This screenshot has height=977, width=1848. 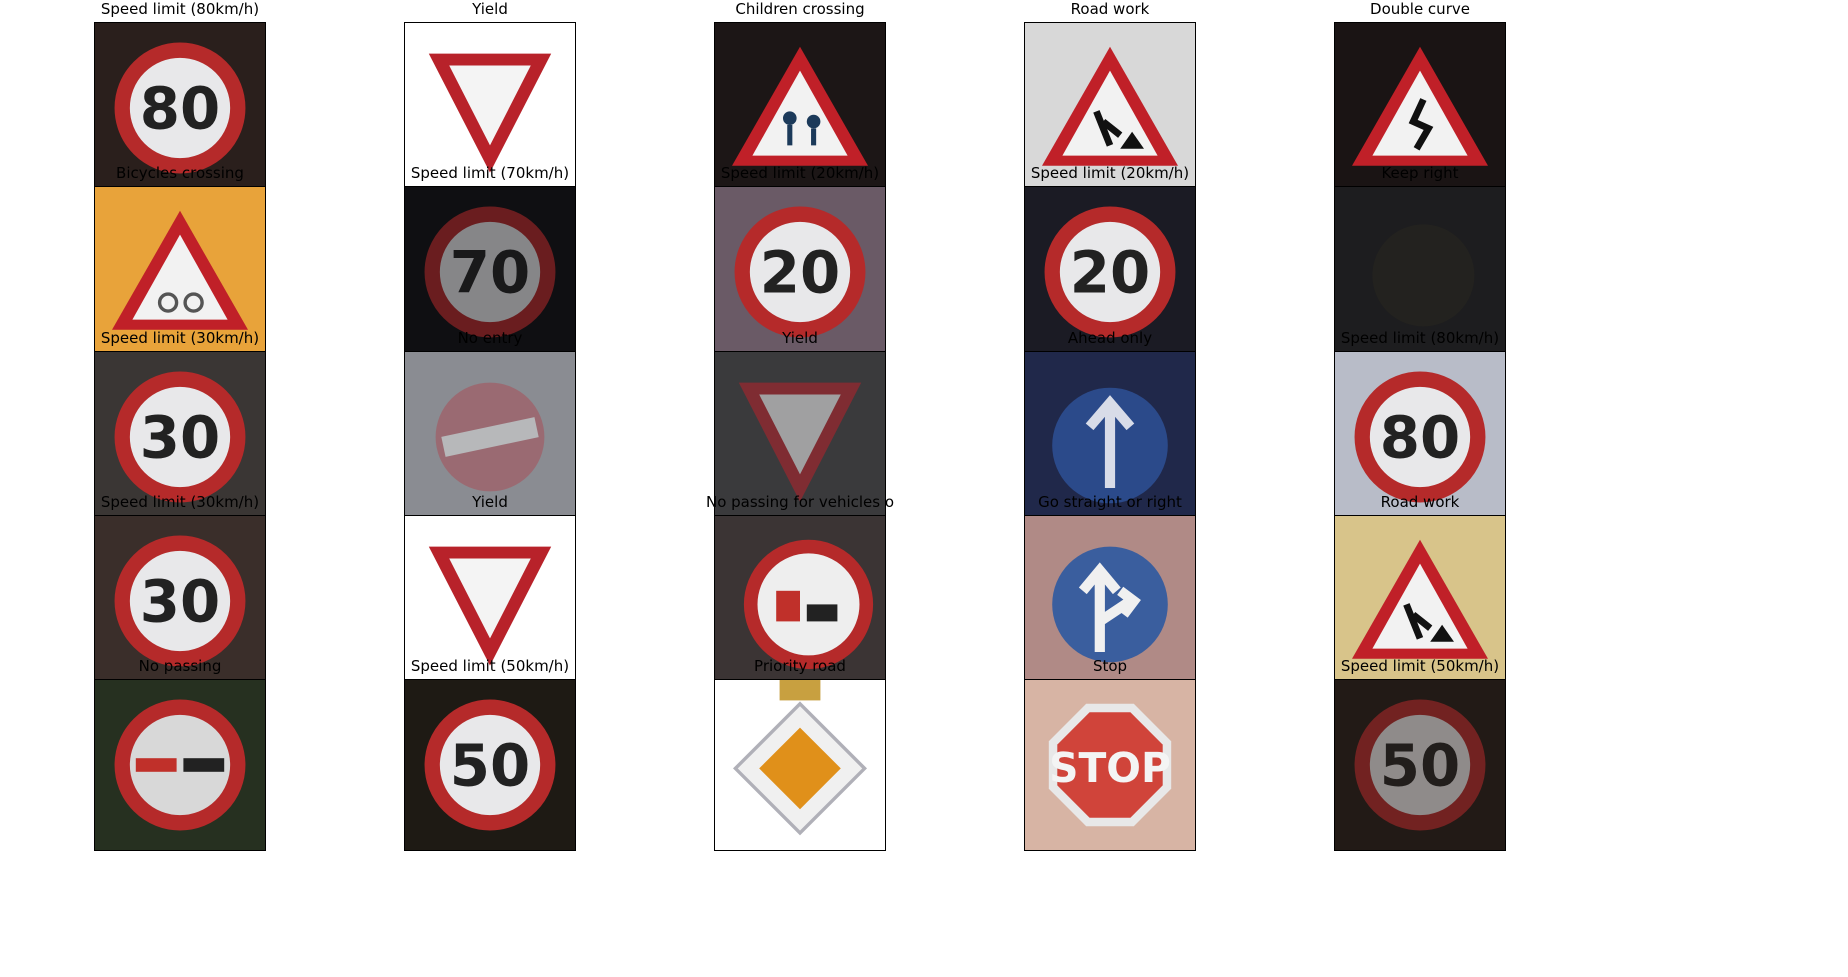 I want to click on cell-title: Bicycles crossing, so click(x=180, y=173).